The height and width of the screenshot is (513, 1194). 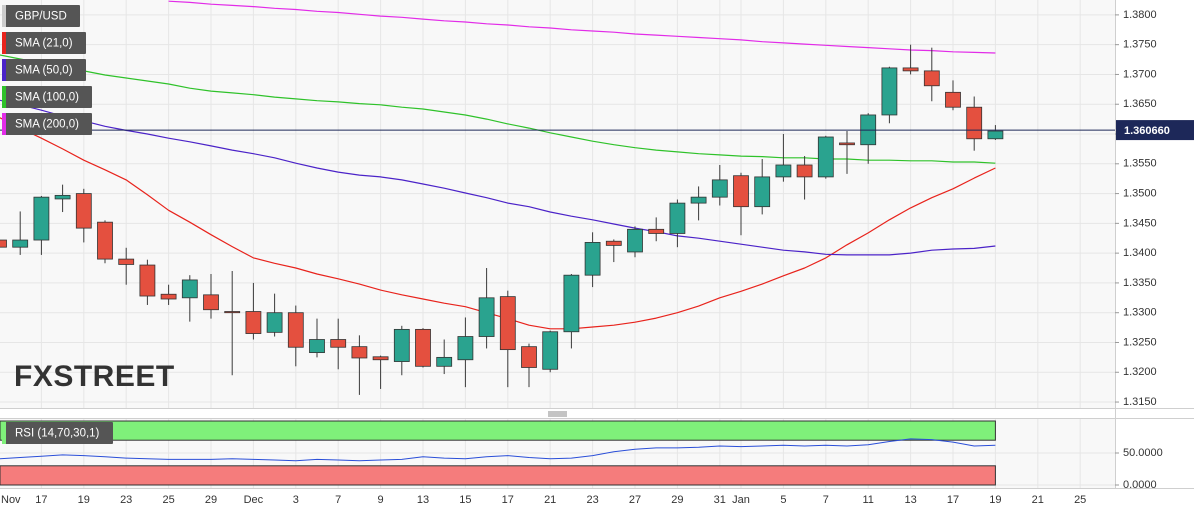 What do you see at coordinates (1140, 164) in the screenshot?
I see `y-tick-label: 1.3550` at bounding box center [1140, 164].